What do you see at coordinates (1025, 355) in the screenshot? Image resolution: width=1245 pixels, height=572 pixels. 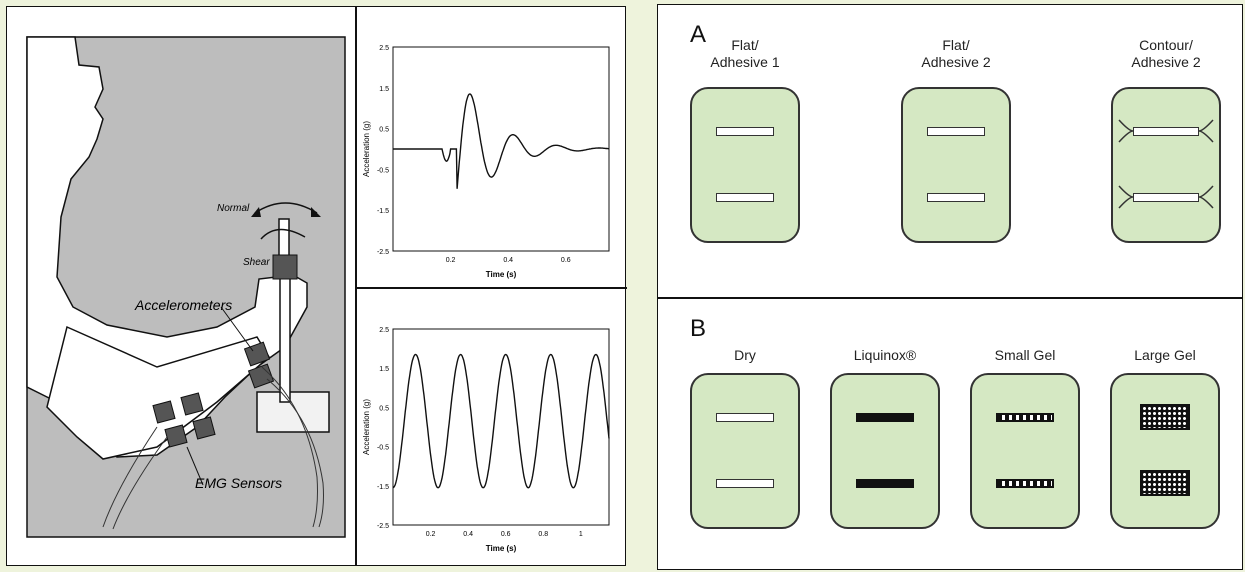 I see `electrode-label: Small Gel` at bounding box center [1025, 355].